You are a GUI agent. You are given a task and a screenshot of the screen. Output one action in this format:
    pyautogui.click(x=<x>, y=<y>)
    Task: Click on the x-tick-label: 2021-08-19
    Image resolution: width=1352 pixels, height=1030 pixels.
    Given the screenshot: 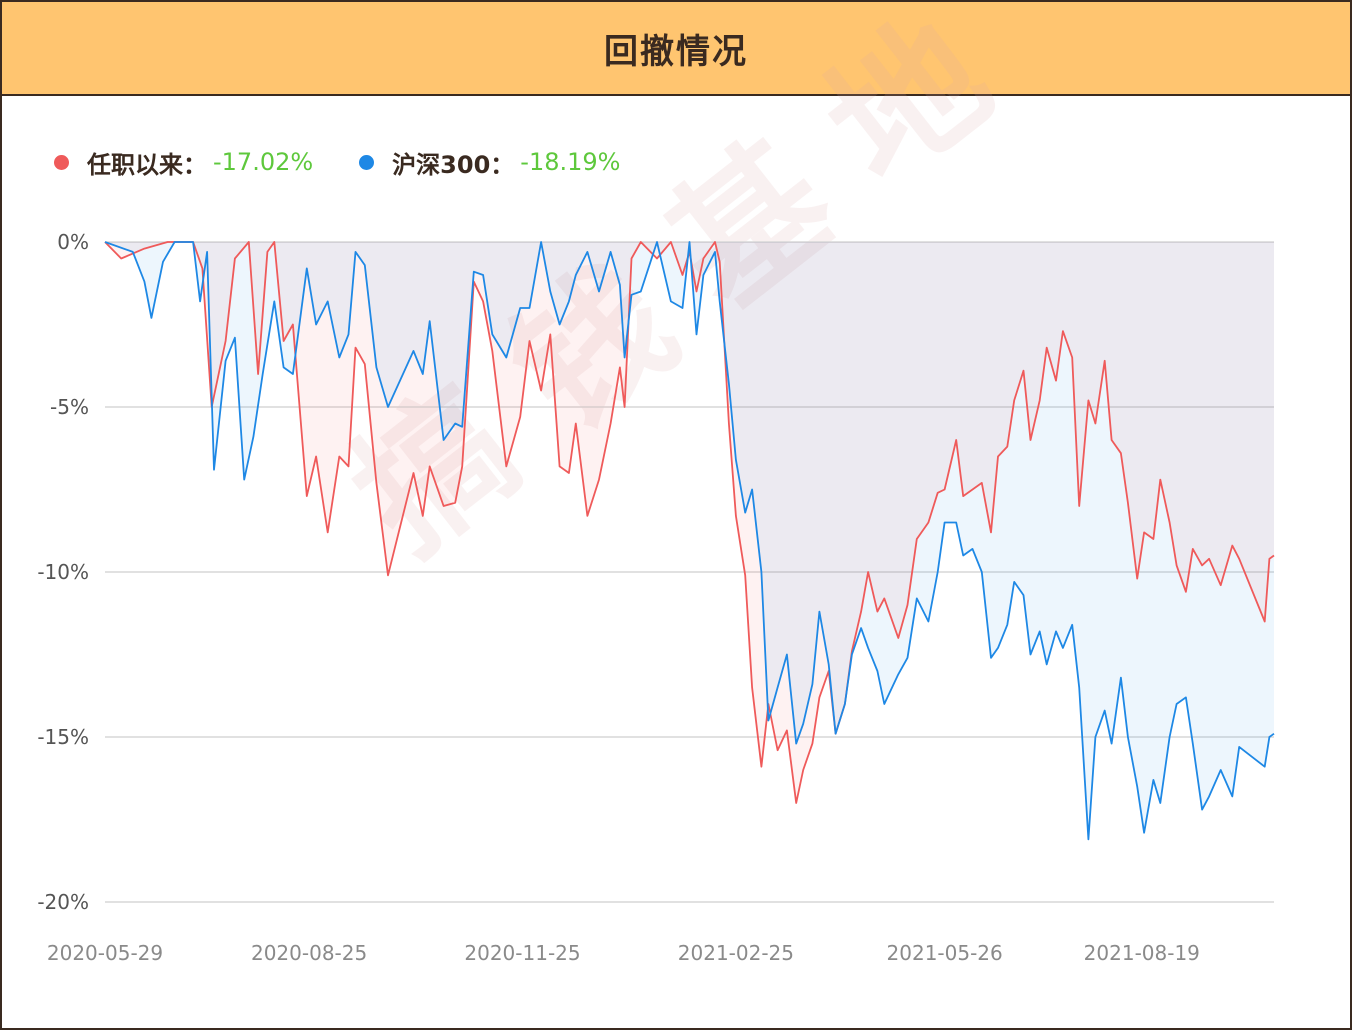 What is the action you would take?
    pyautogui.click(x=1142, y=953)
    